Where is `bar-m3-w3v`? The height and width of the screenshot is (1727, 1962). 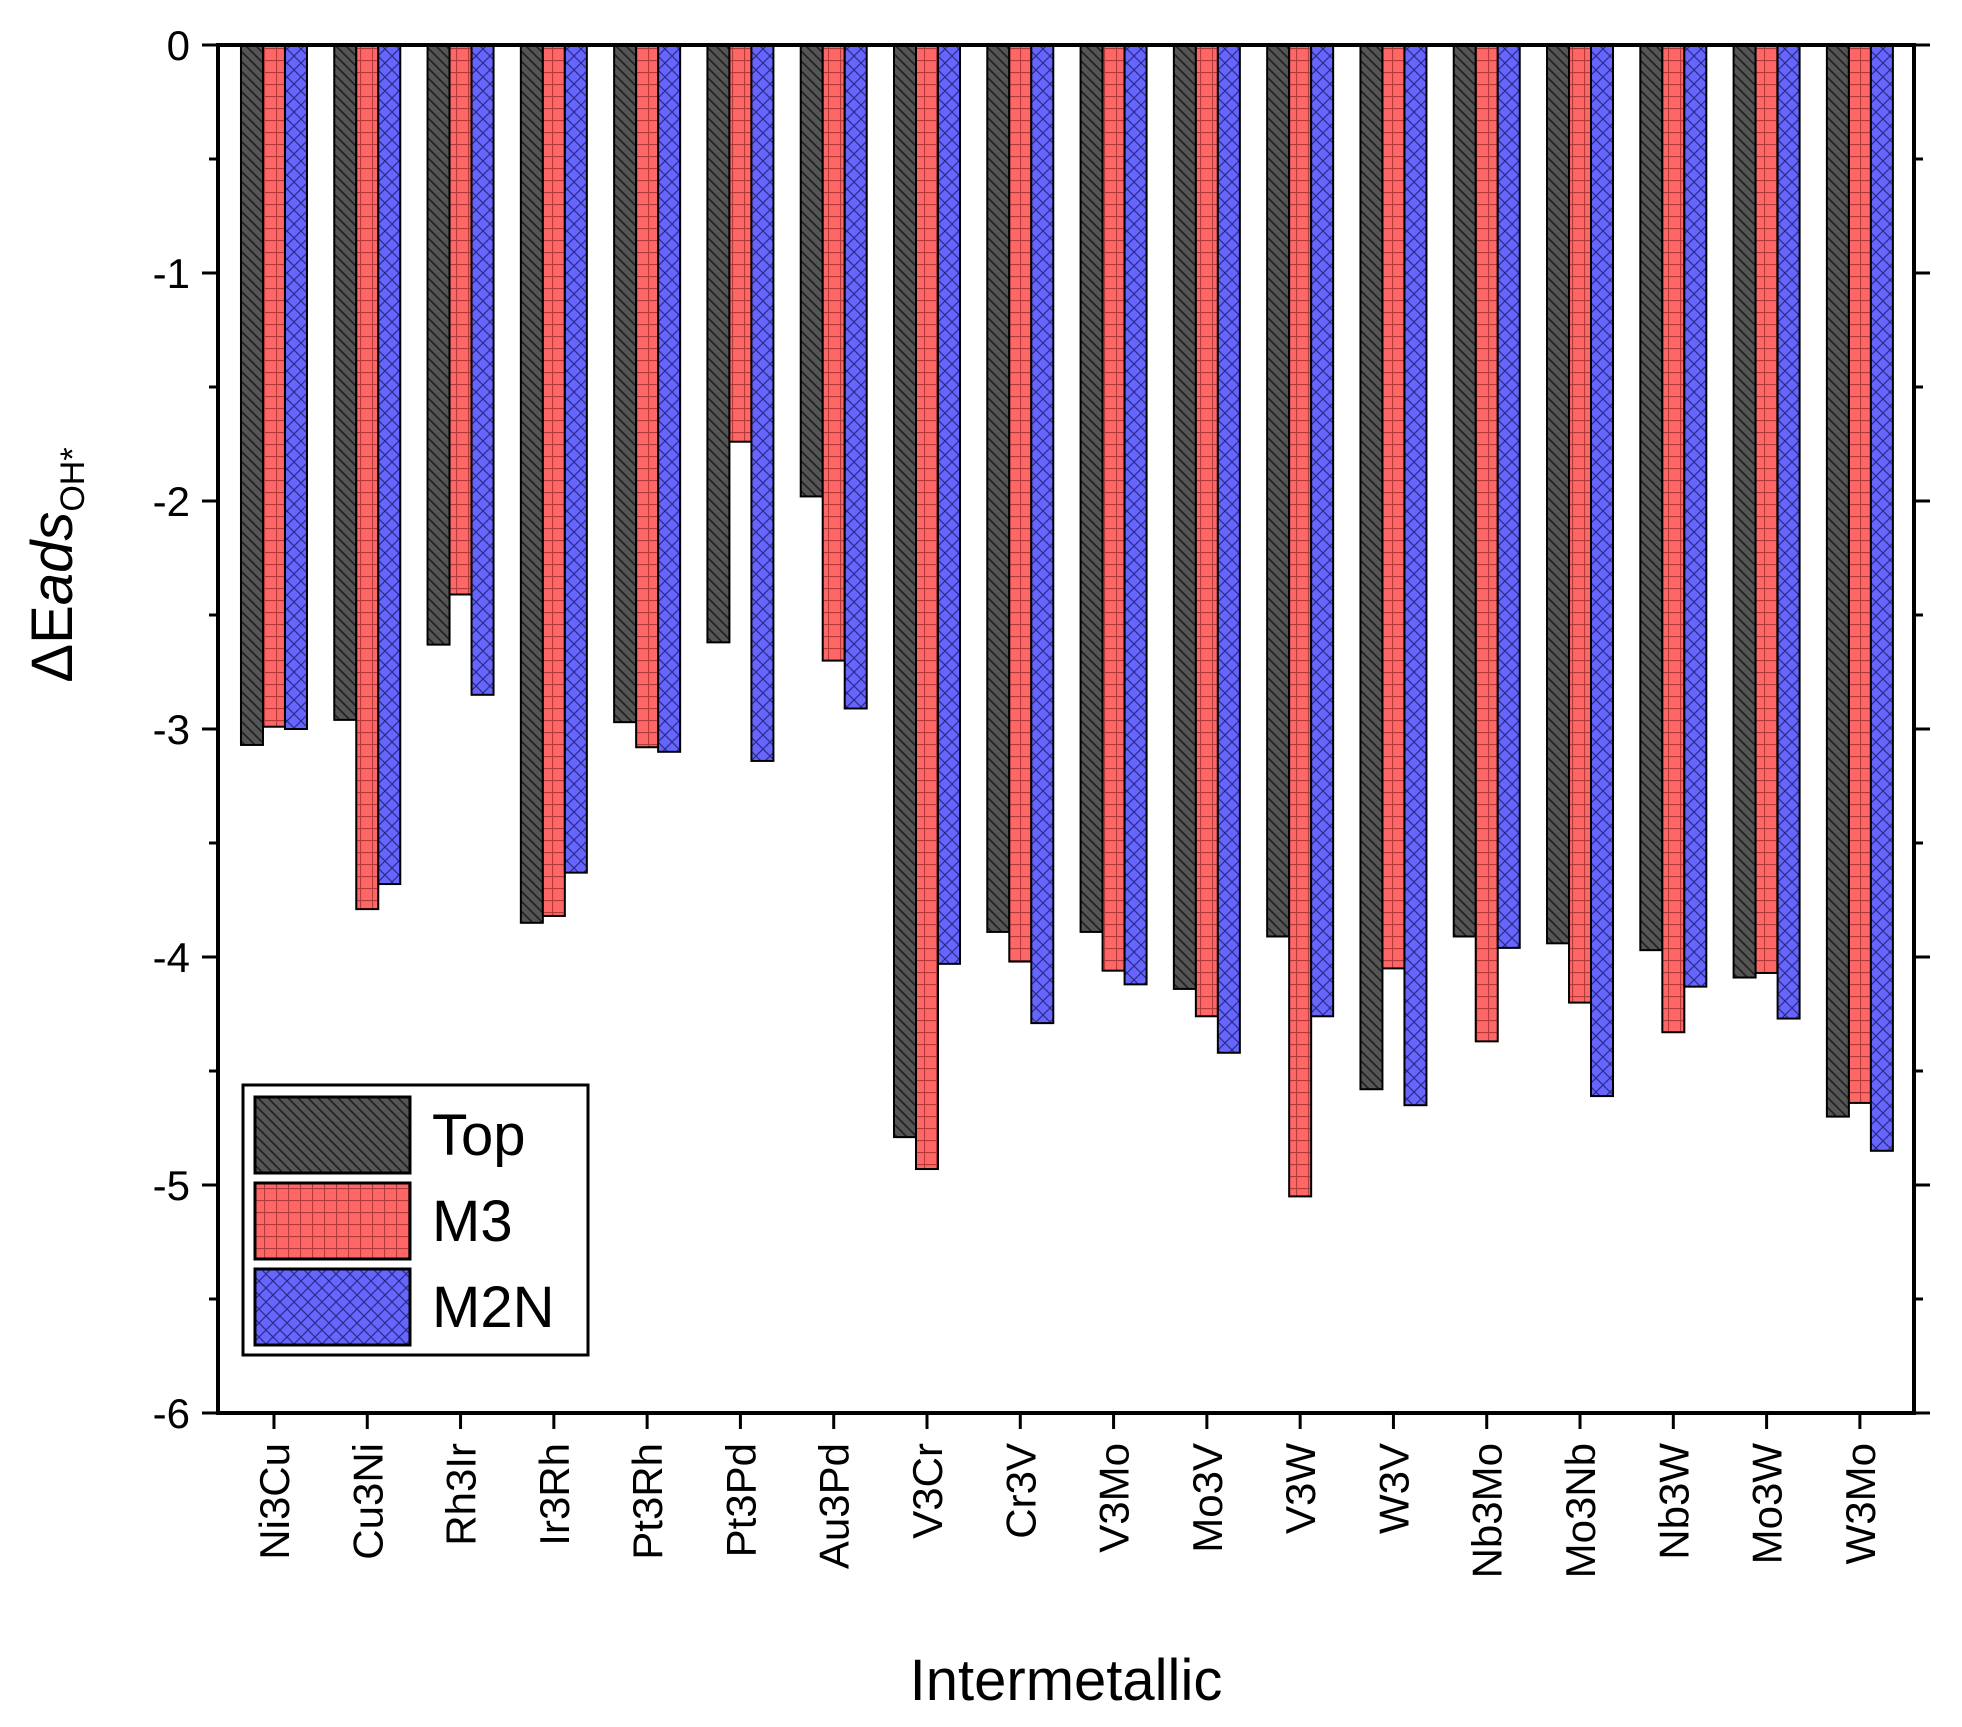 bar-m3-w3v is located at coordinates (1393, 507).